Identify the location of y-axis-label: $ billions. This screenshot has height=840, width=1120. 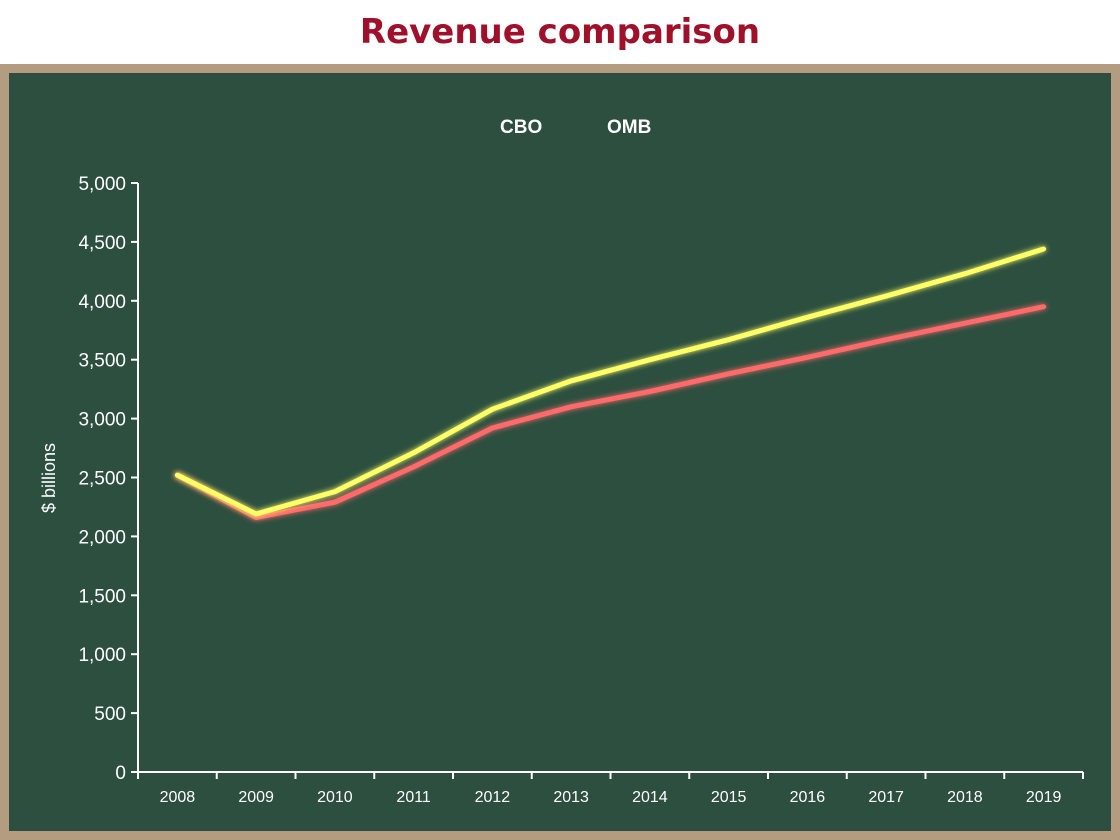
(49, 478).